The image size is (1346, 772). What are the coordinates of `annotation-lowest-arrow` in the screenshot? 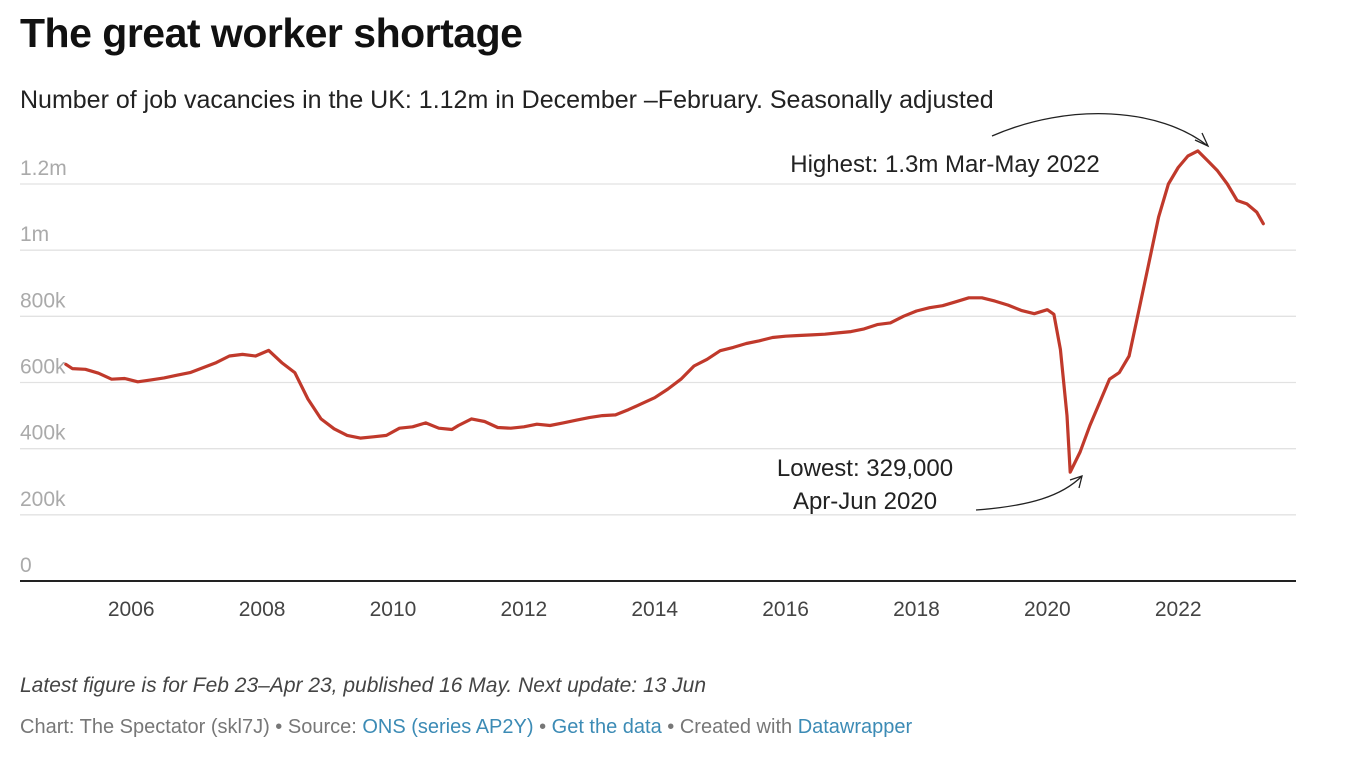 It's located at (1029, 493).